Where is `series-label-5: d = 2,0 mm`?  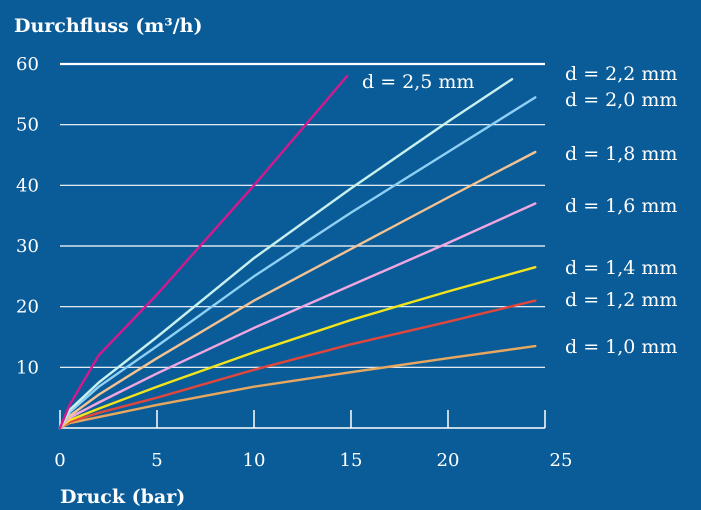 series-label-5: d = 2,0 mm is located at coordinates (621, 100).